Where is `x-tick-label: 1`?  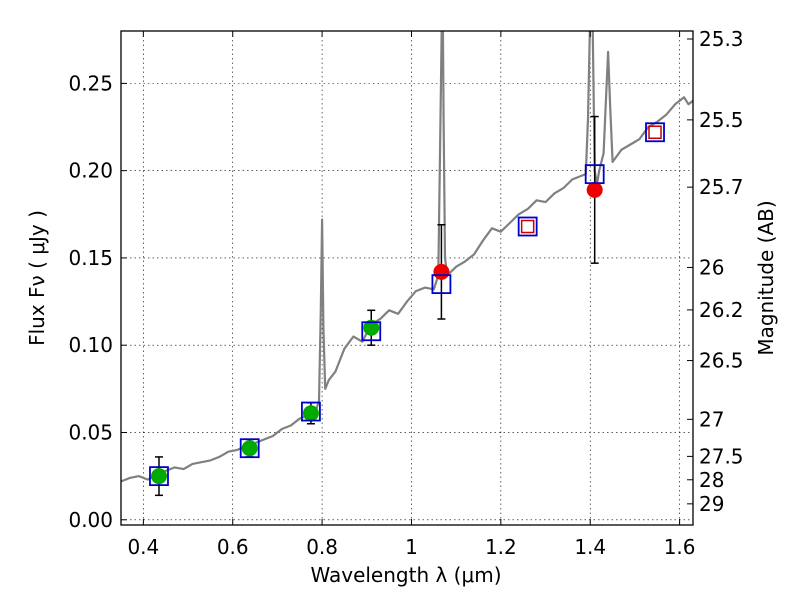 x-tick-label: 1 is located at coordinates (411, 547).